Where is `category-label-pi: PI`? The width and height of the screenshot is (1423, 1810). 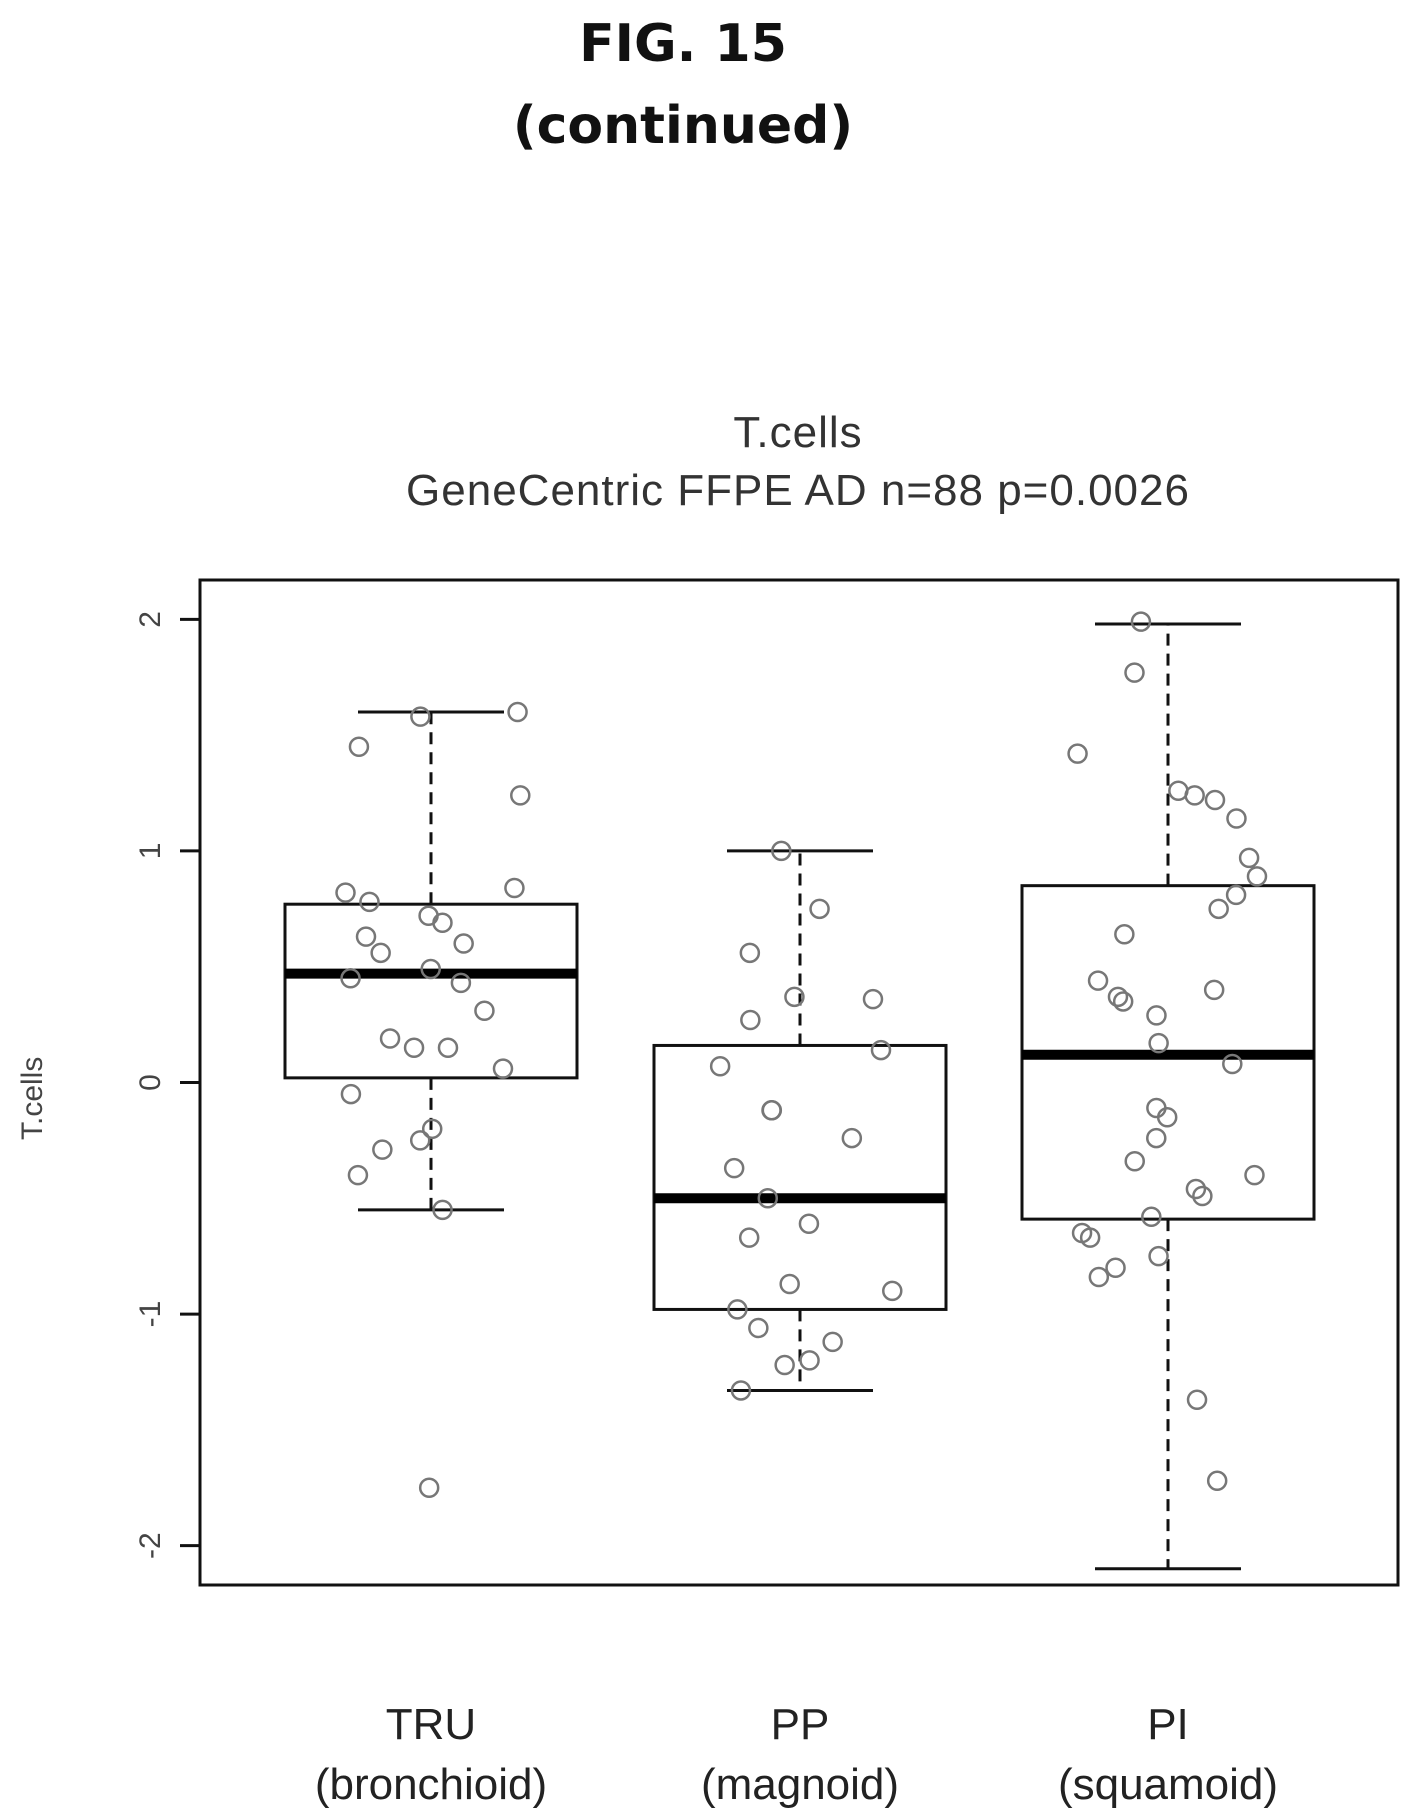 category-label-pi: PI is located at coordinates (1168, 1724).